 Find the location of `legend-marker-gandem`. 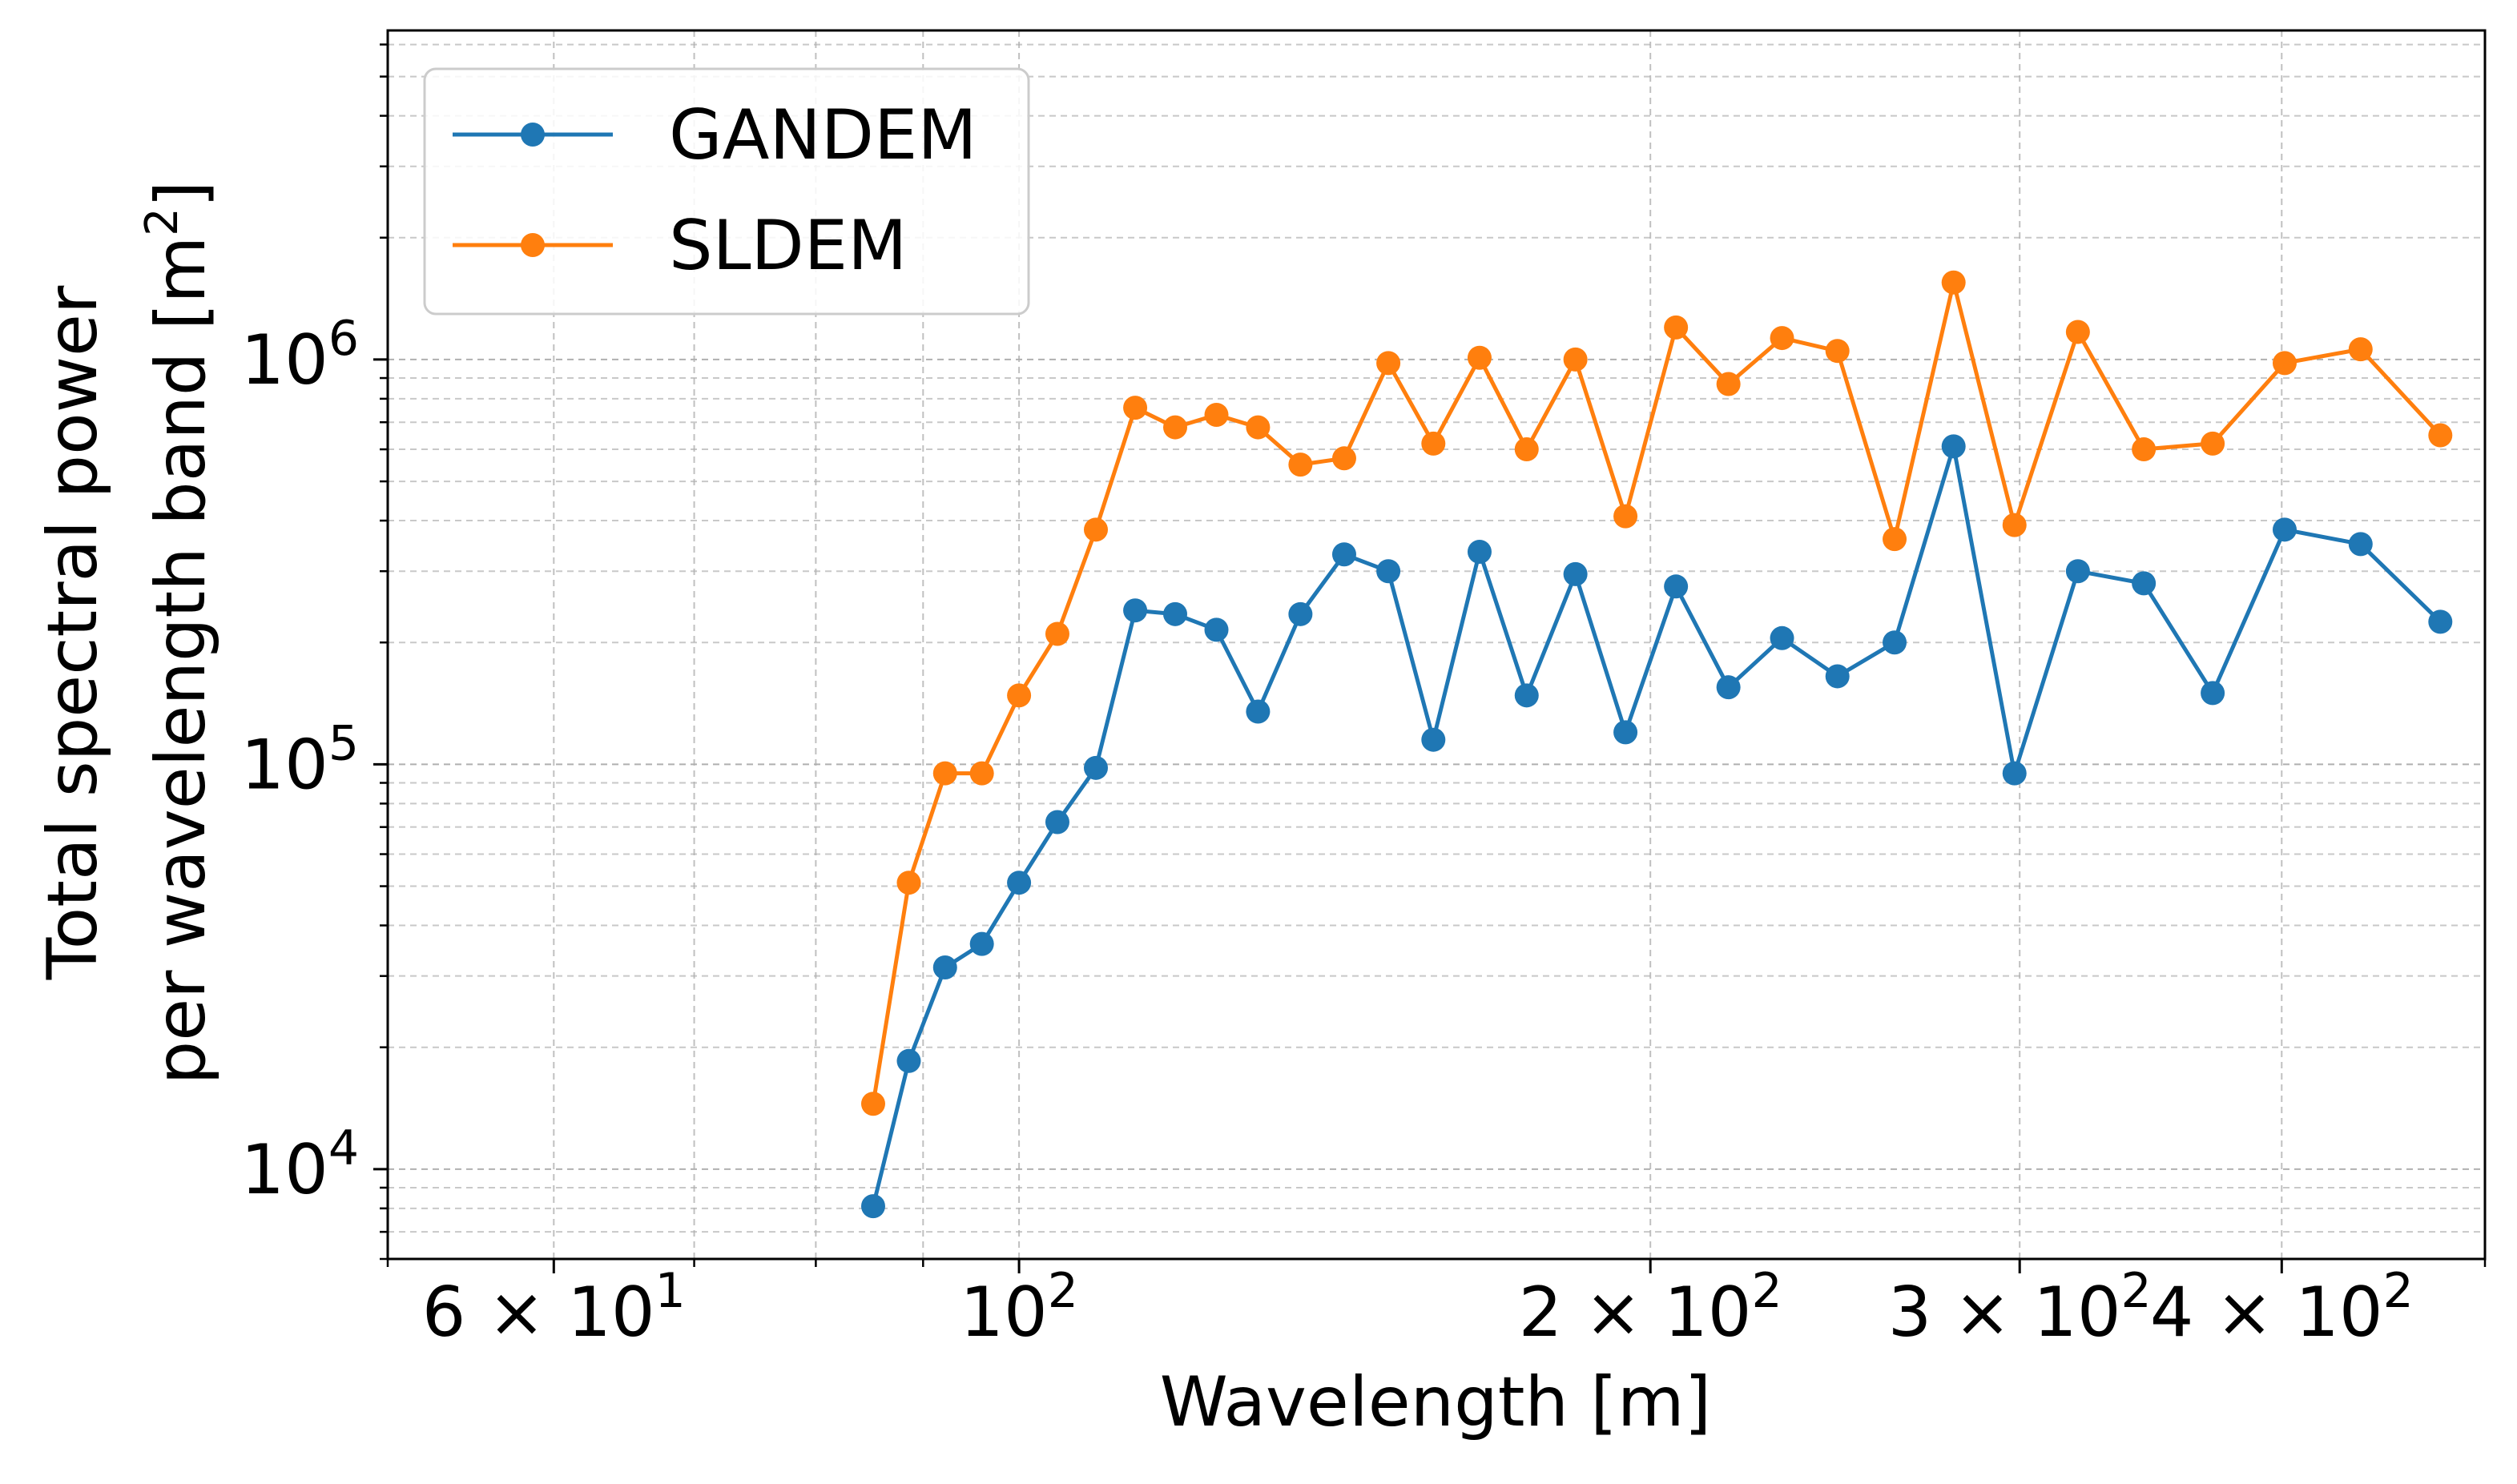

legend-marker-gandem is located at coordinates (533, 135).